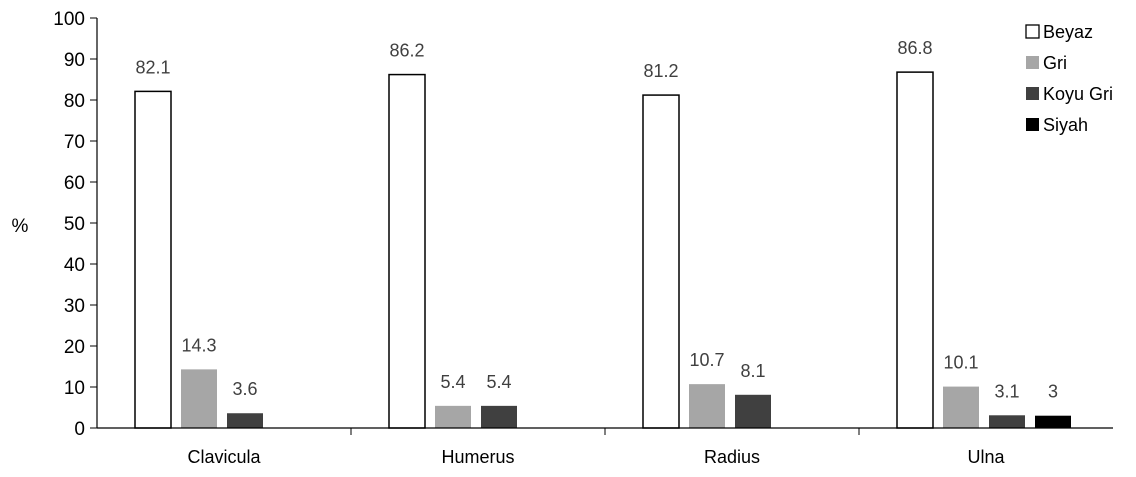  I want to click on y-tick-label: 80, so click(74, 101).